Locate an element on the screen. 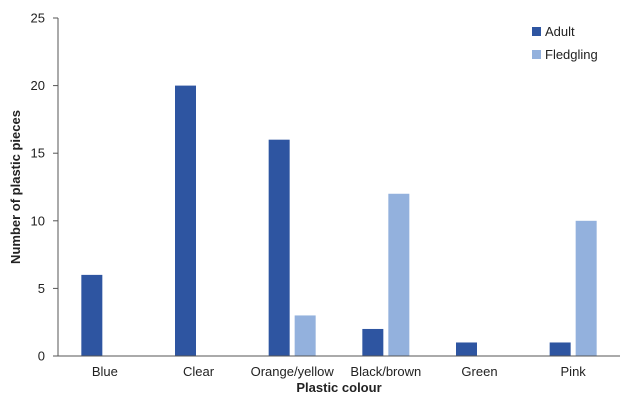 The width and height of the screenshot is (623, 399). y-axis-title: Number of plastic pieces is located at coordinates (15, 187).